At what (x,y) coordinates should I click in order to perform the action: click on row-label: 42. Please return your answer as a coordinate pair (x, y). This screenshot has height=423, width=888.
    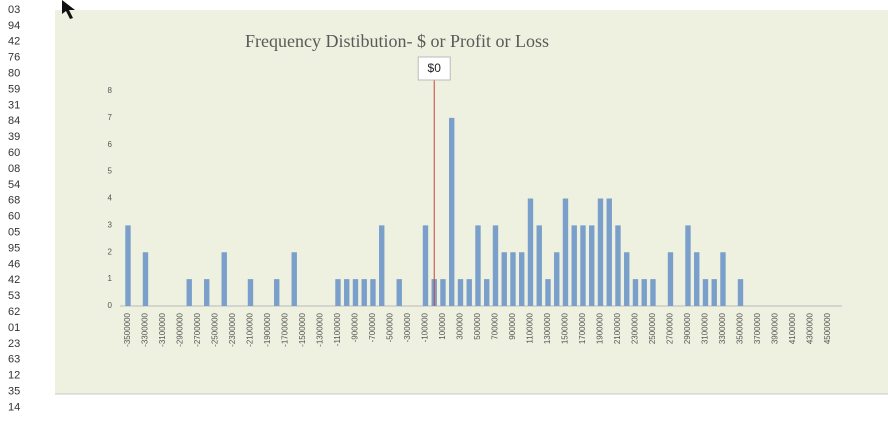
    Looking at the image, I should click on (14, 42).